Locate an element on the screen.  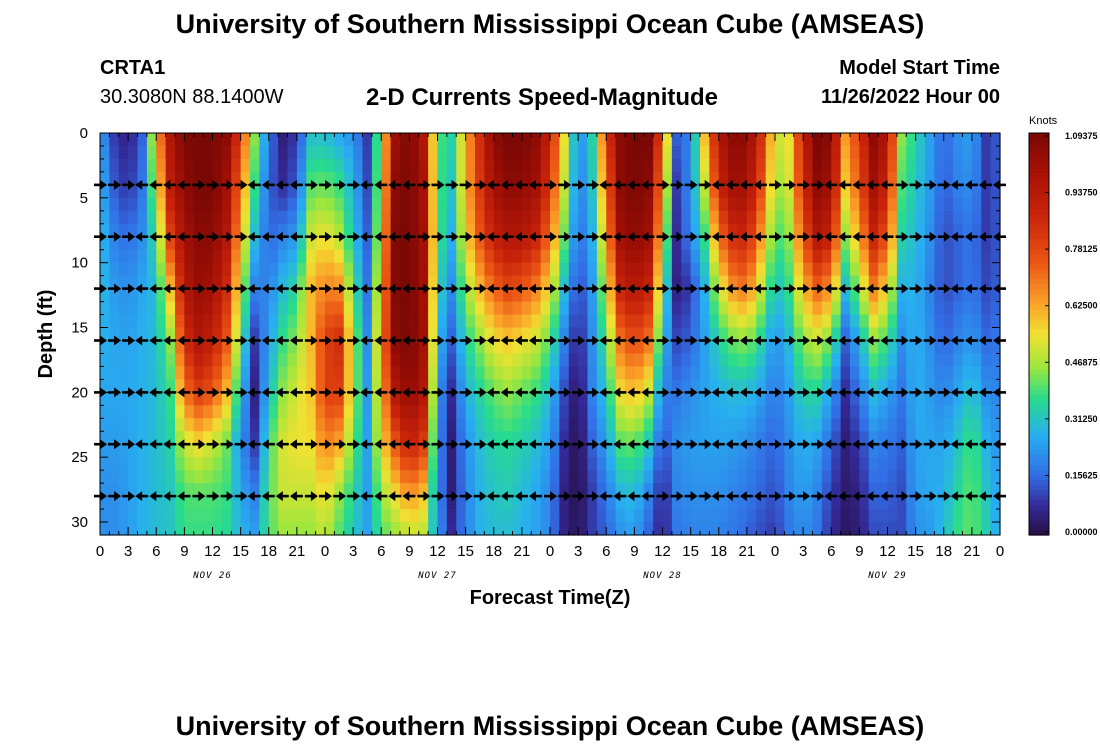
y-tick-label: 20 is located at coordinates (79, 392).